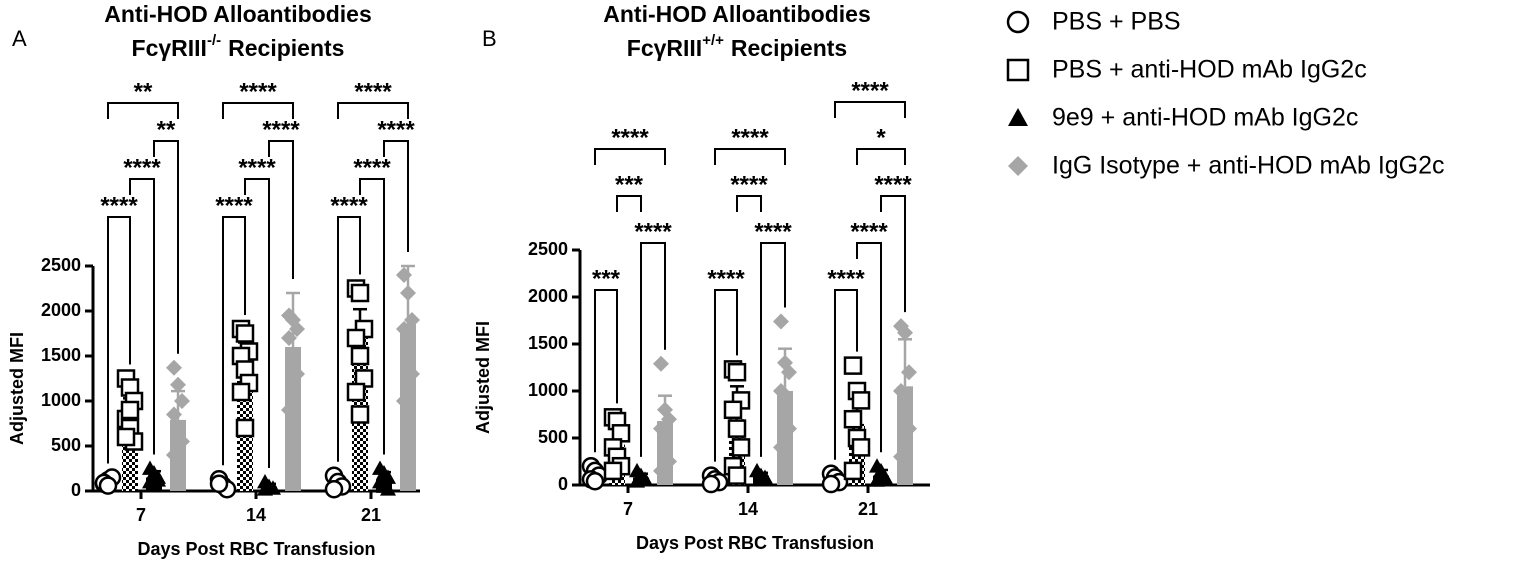  What do you see at coordinates (553, 437) in the screenshot?
I see `y-tick-label: 500` at bounding box center [553, 437].